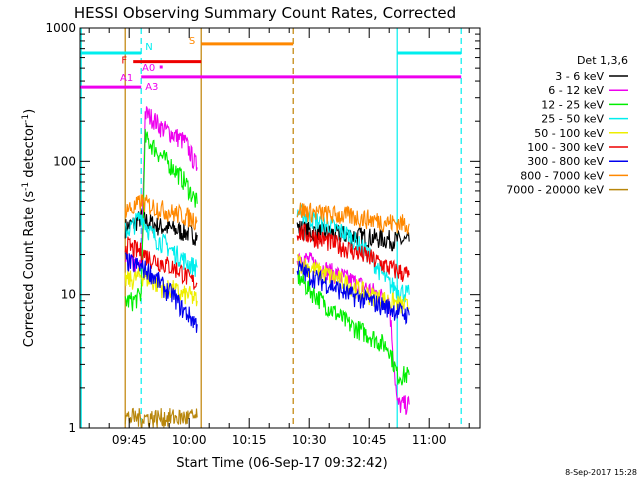 The height and width of the screenshot is (480, 640). What do you see at coordinates (267, 292) in the screenshot?
I see `series-300-800kev` at bounding box center [267, 292].